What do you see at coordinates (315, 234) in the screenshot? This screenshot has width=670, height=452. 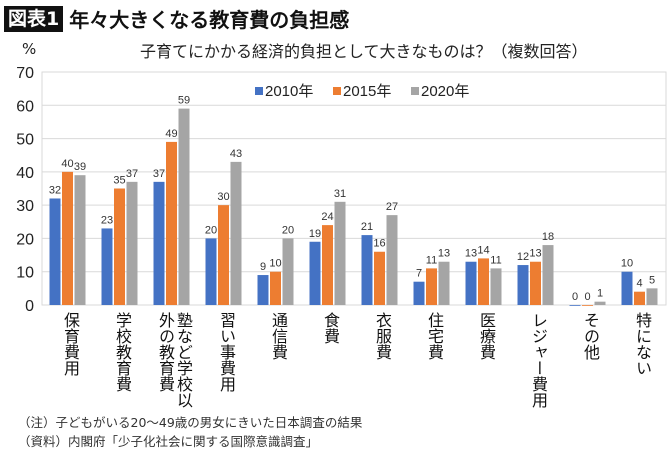 I see `data-label: 19` at bounding box center [315, 234].